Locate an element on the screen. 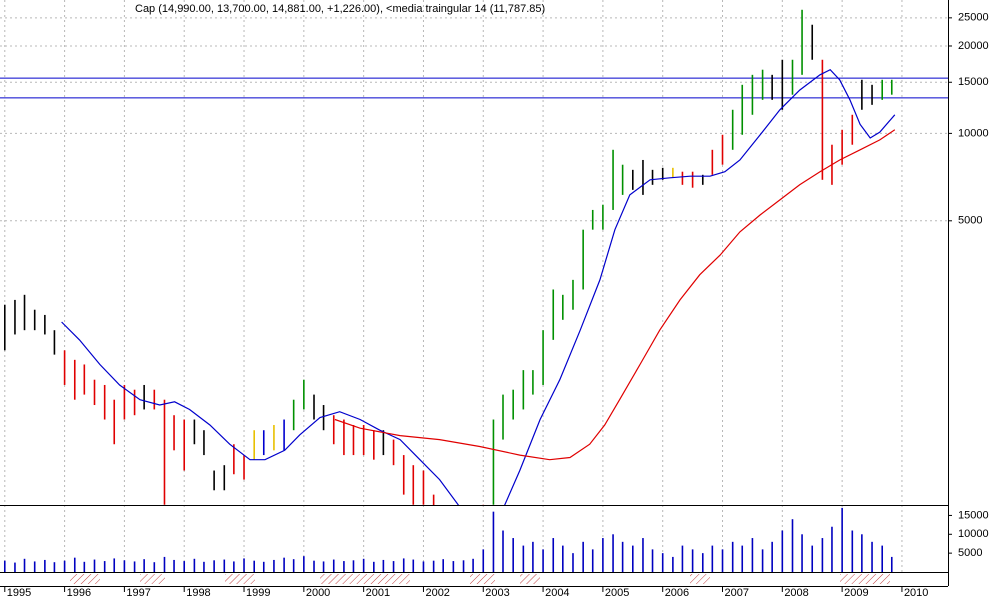  y-tick-label: 25000 is located at coordinates (973, 18).